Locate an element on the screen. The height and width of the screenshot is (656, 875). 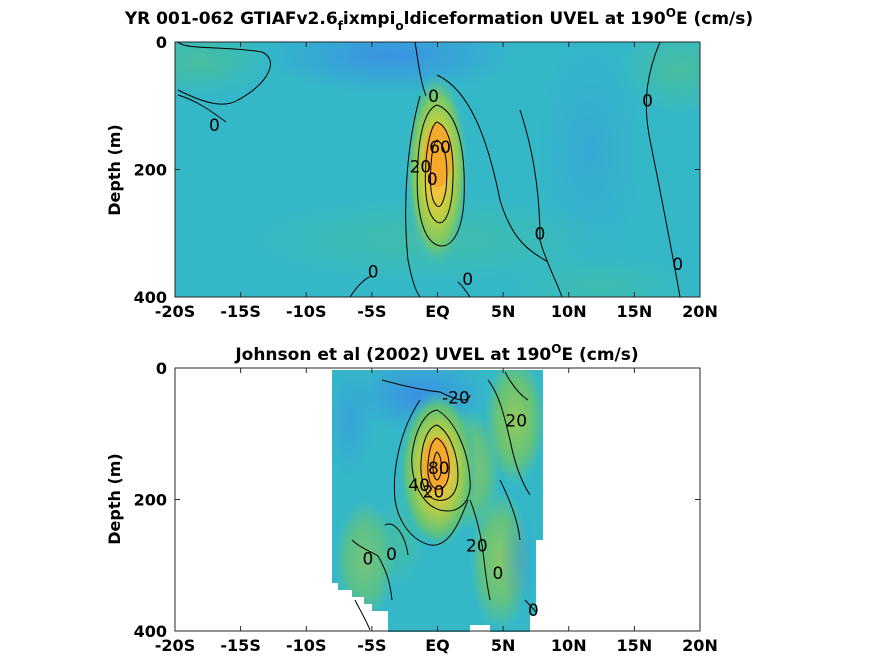
bottom-missing-data is located at coordinates (437, 586).